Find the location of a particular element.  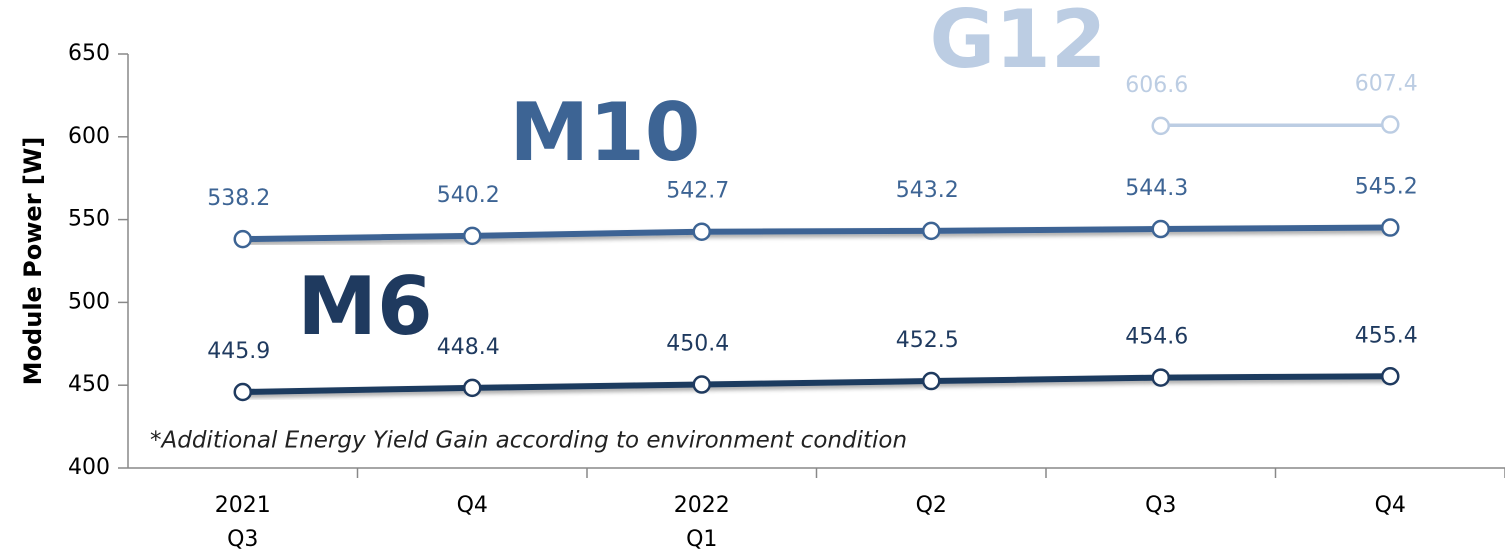

value-label: 448.4 is located at coordinates (468, 347).